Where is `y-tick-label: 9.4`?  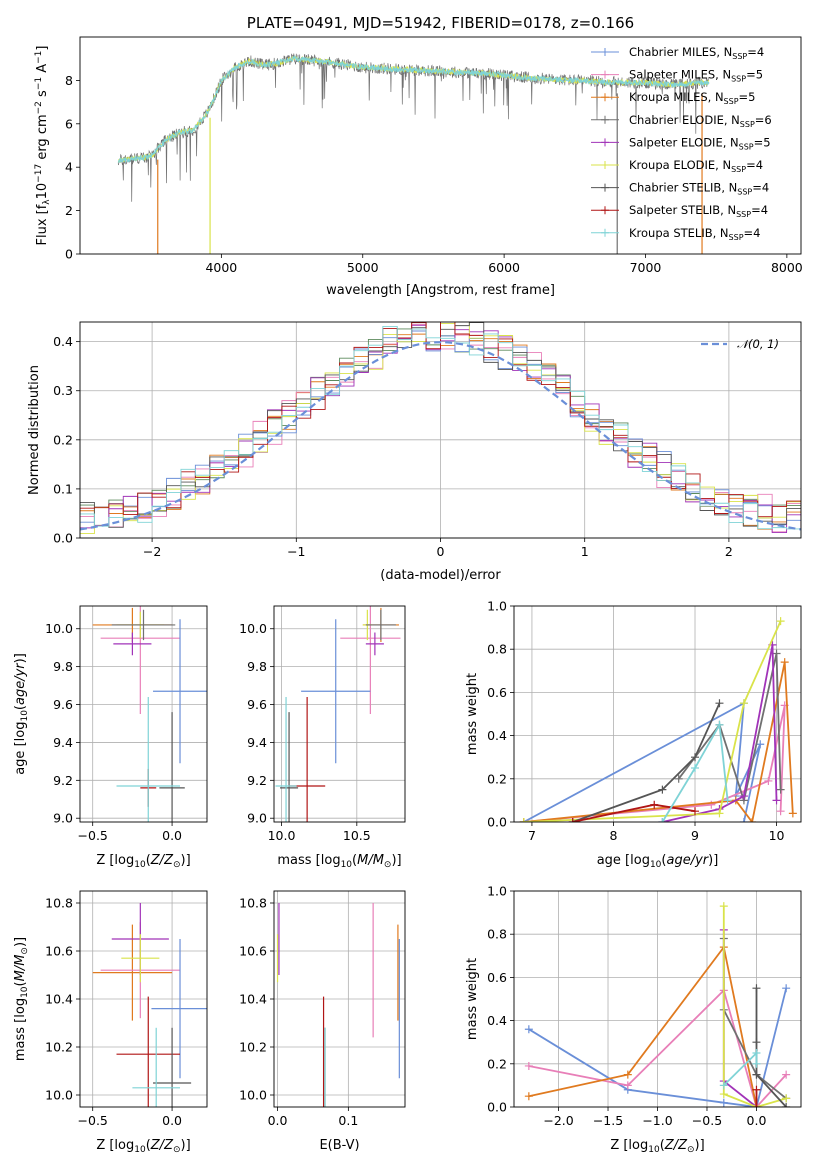
y-tick-label: 9.4 is located at coordinates (257, 742).